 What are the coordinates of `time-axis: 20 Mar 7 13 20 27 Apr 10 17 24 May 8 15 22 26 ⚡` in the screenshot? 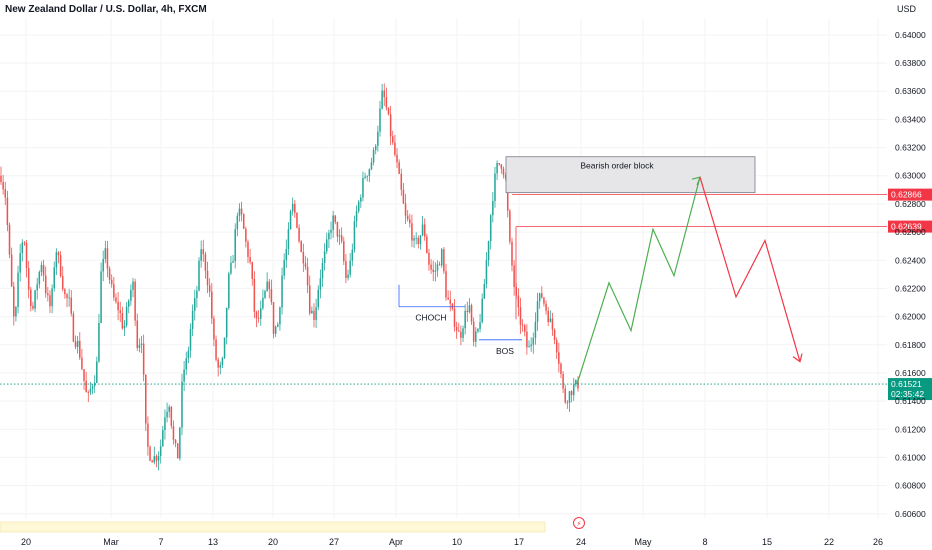 It's located at (441, 532).